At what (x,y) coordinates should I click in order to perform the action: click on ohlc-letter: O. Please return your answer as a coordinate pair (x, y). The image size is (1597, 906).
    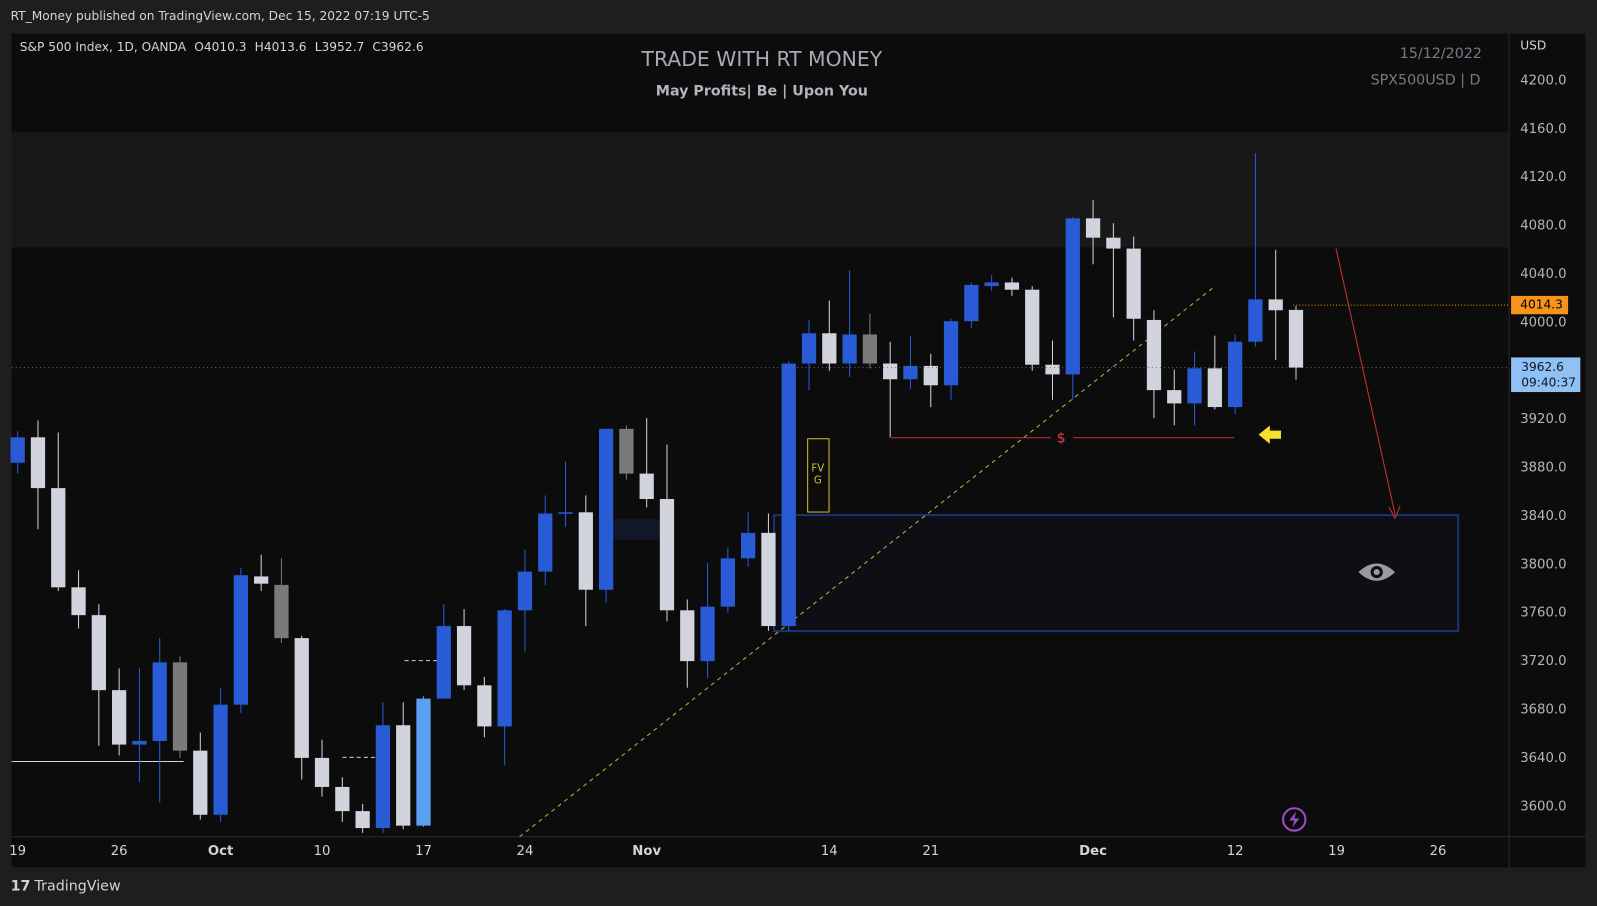
    Looking at the image, I should click on (199, 46).